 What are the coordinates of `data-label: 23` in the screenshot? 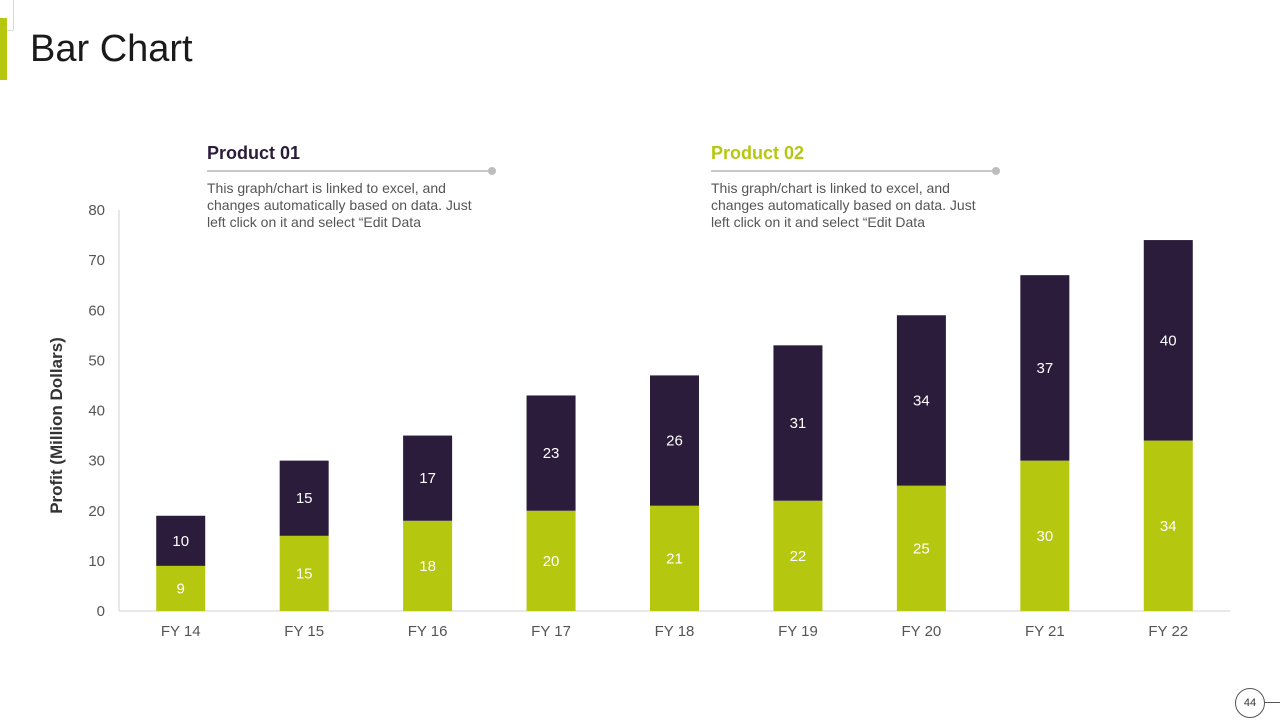 It's located at (551, 453).